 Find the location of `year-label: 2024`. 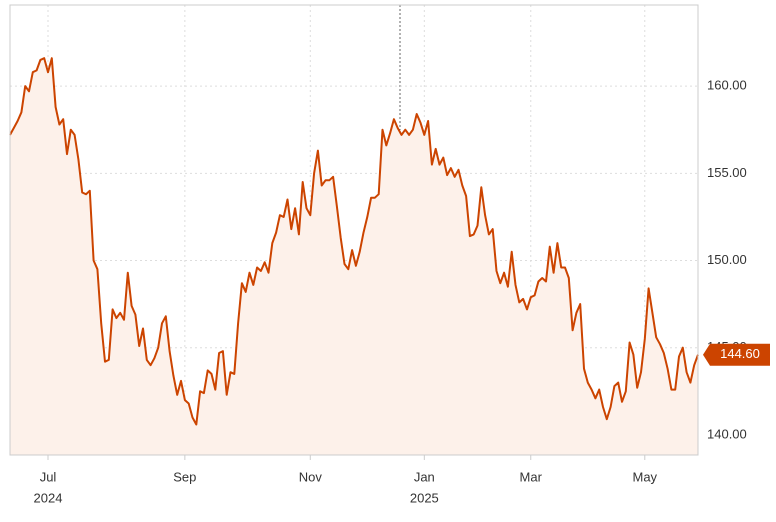

year-label: 2024 is located at coordinates (48, 497).